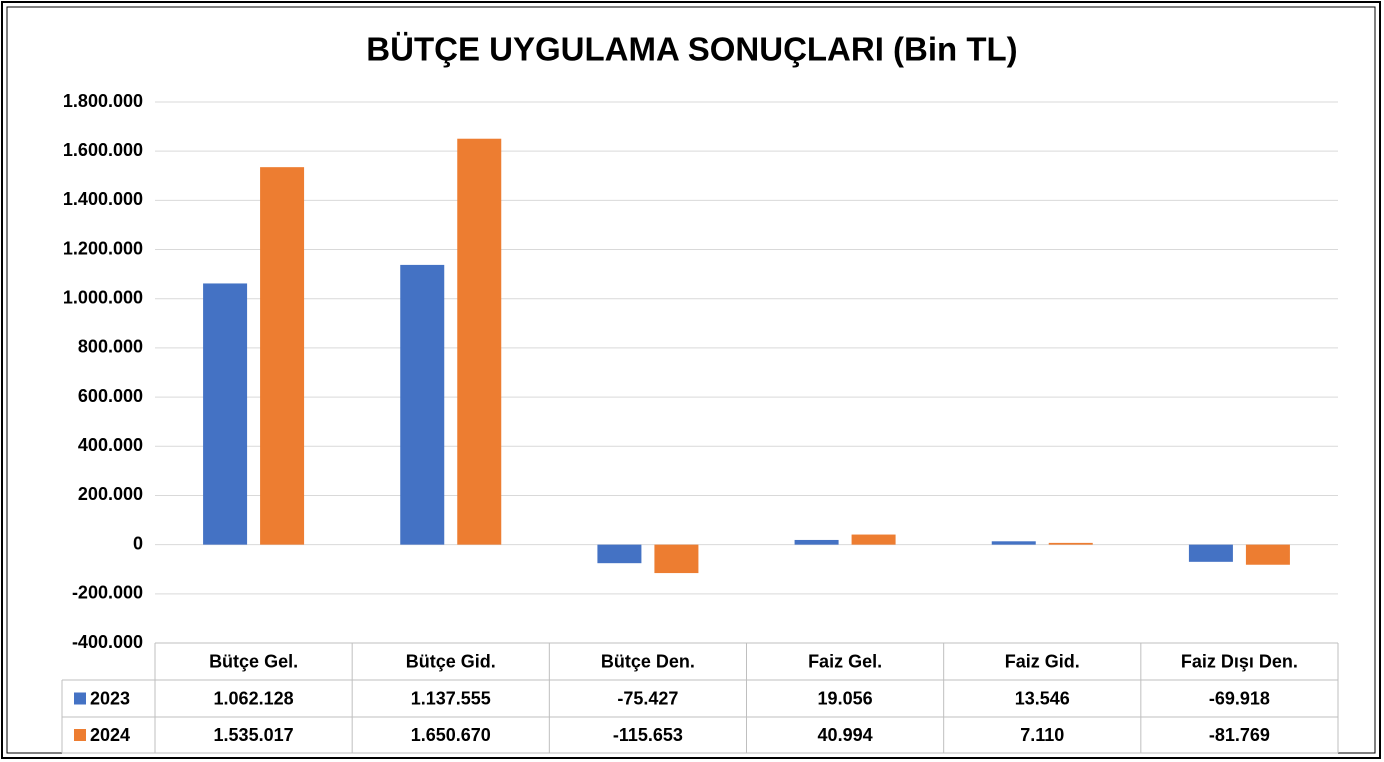 The image size is (1384, 762). I want to click on table-value: 1.650.670, so click(451, 735).